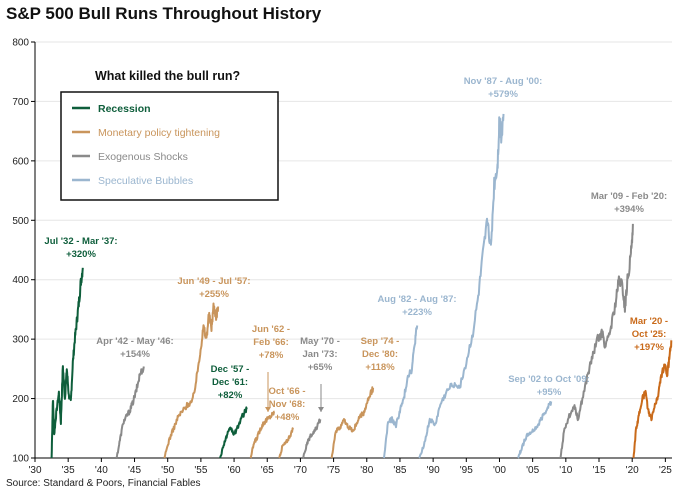  I want to click on annotation-8-line-1: +223%, so click(417, 312).